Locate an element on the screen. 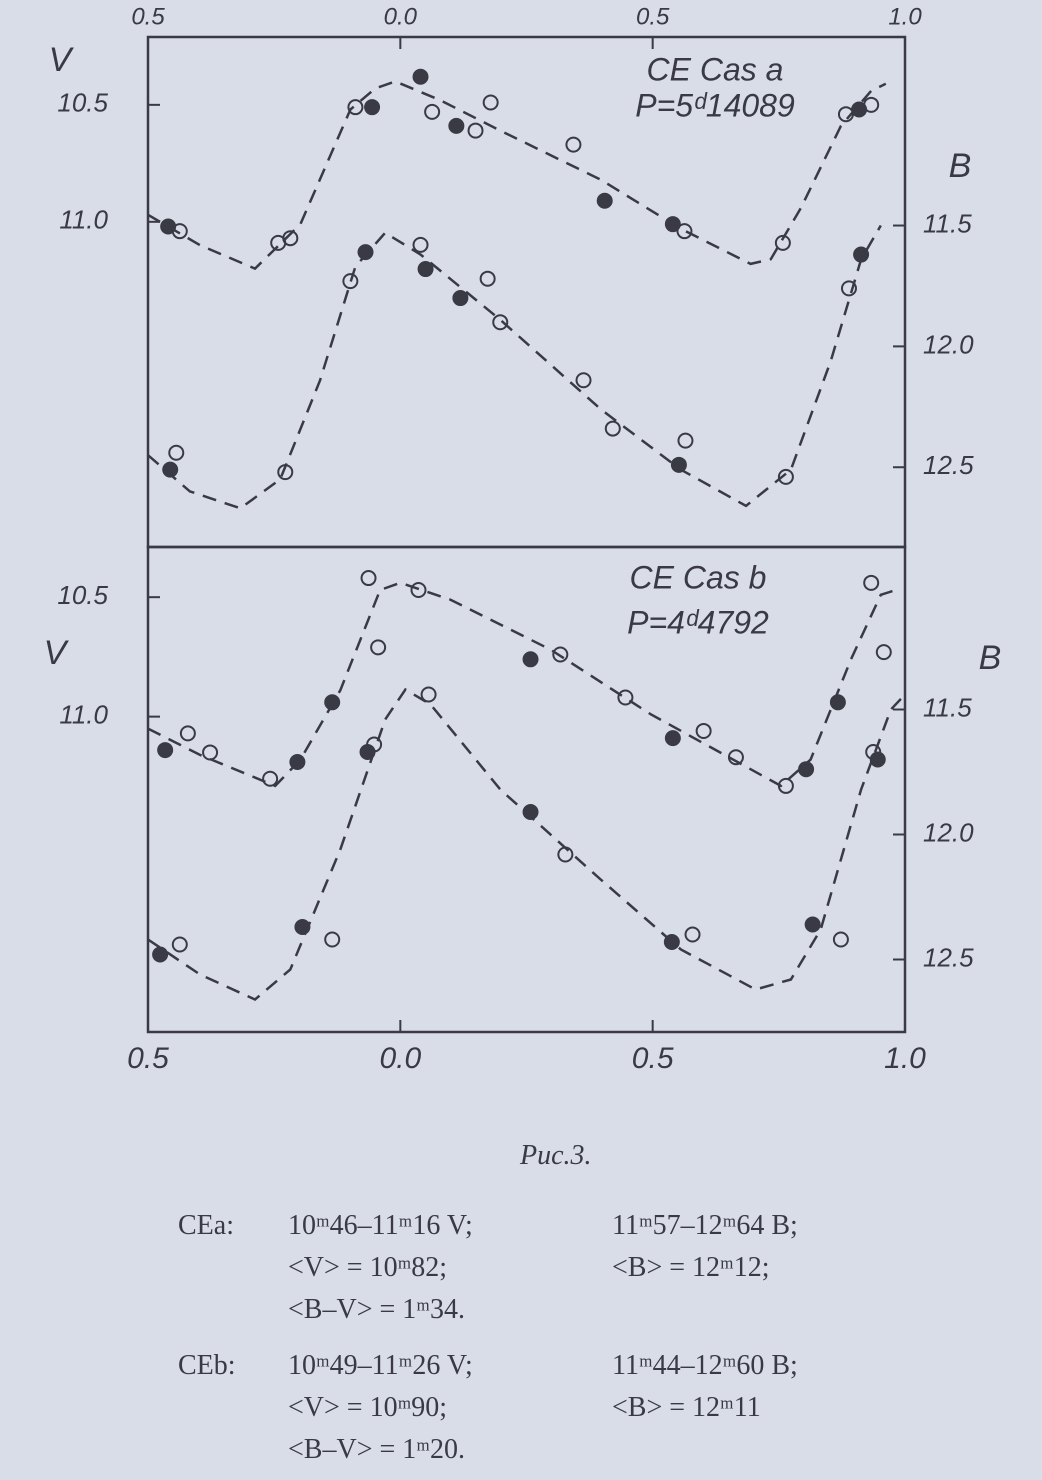 Image resolution: width=1042 pixels, height=1480 pixels. annotation: P=4ᵈ4792 is located at coordinates (698, 622).